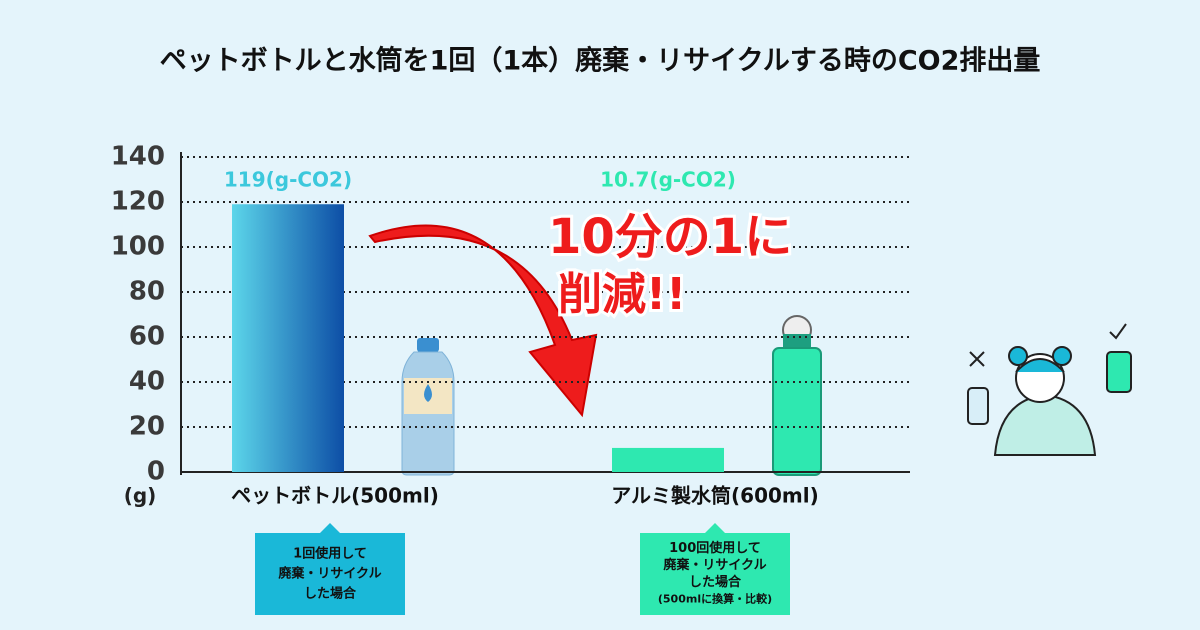  Describe the element at coordinates (715, 548) in the screenshot. I see `note-text: 100回使用して` at that location.